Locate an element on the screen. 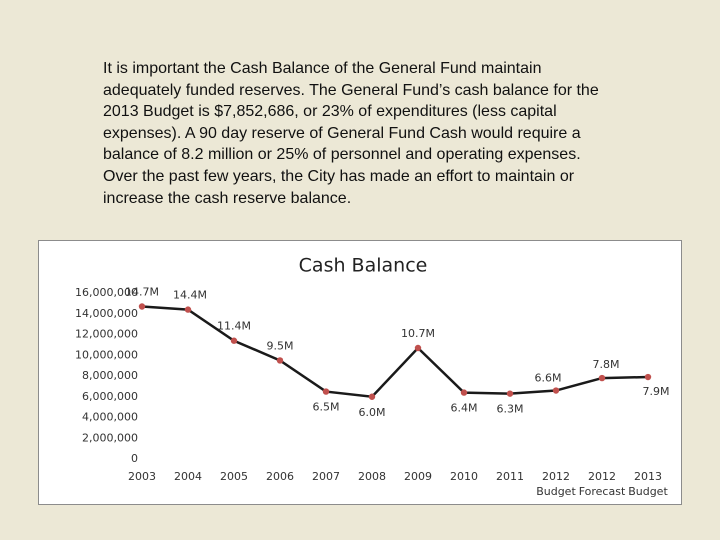 The image size is (720, 540). y-tick-label: 14,000,000 is located at coordinates (106, 313).